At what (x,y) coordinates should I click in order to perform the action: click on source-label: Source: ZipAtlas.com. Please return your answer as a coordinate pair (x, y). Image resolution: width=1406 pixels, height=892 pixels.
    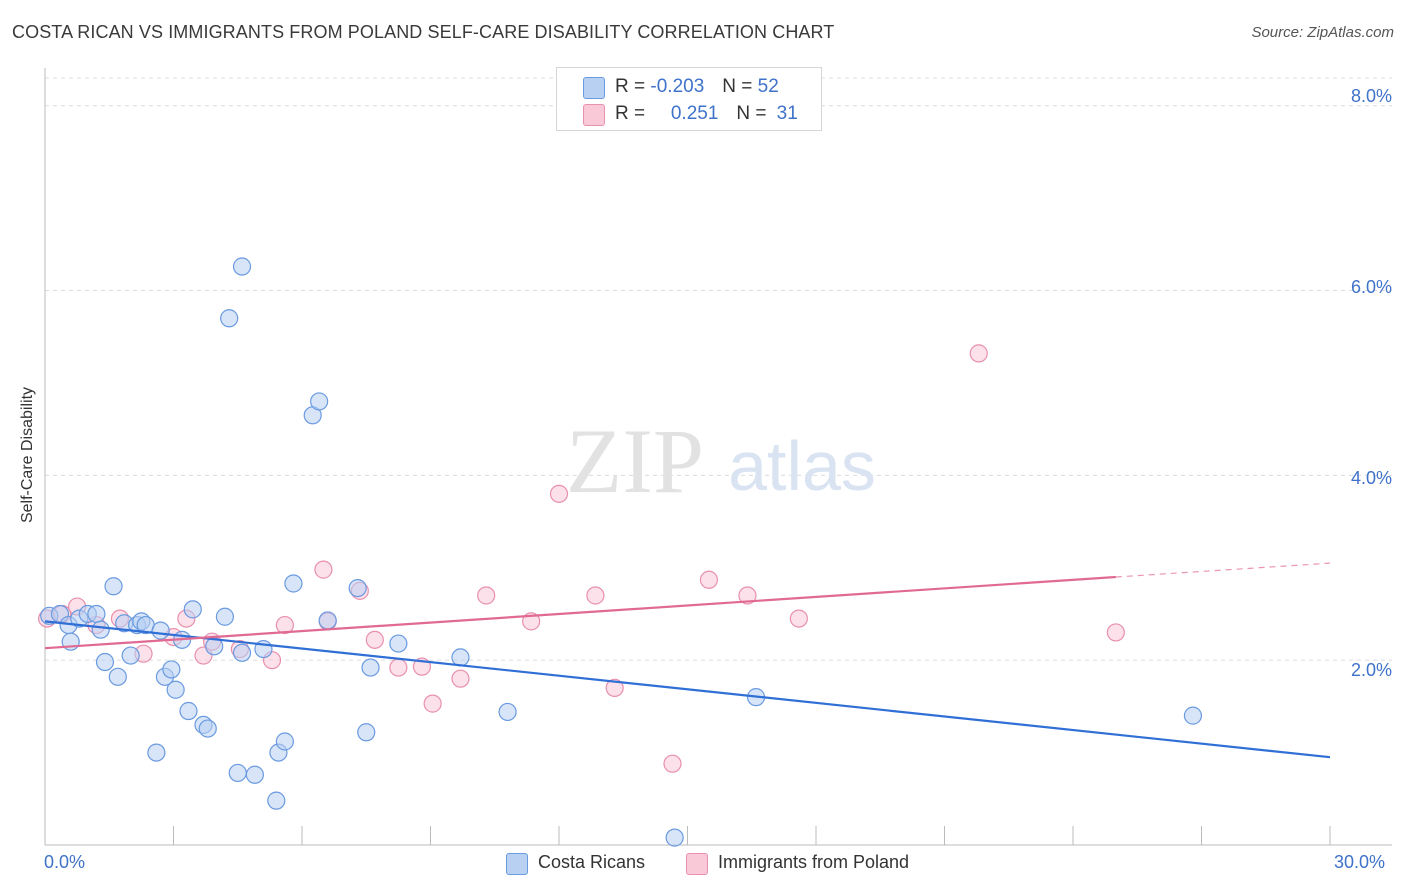
    Looking at the image, I should click on (1322, 32).